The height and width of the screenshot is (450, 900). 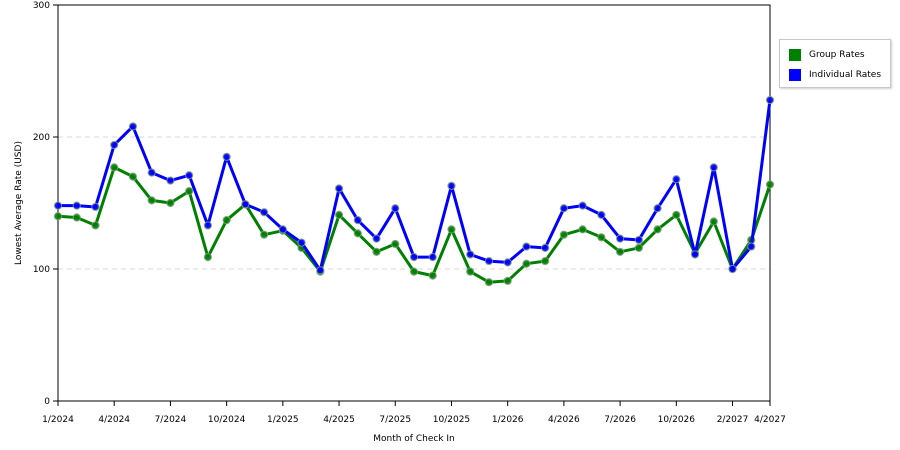 I want to click on legend-item-group-rates: Group Rates, so click(x=827, y=55).